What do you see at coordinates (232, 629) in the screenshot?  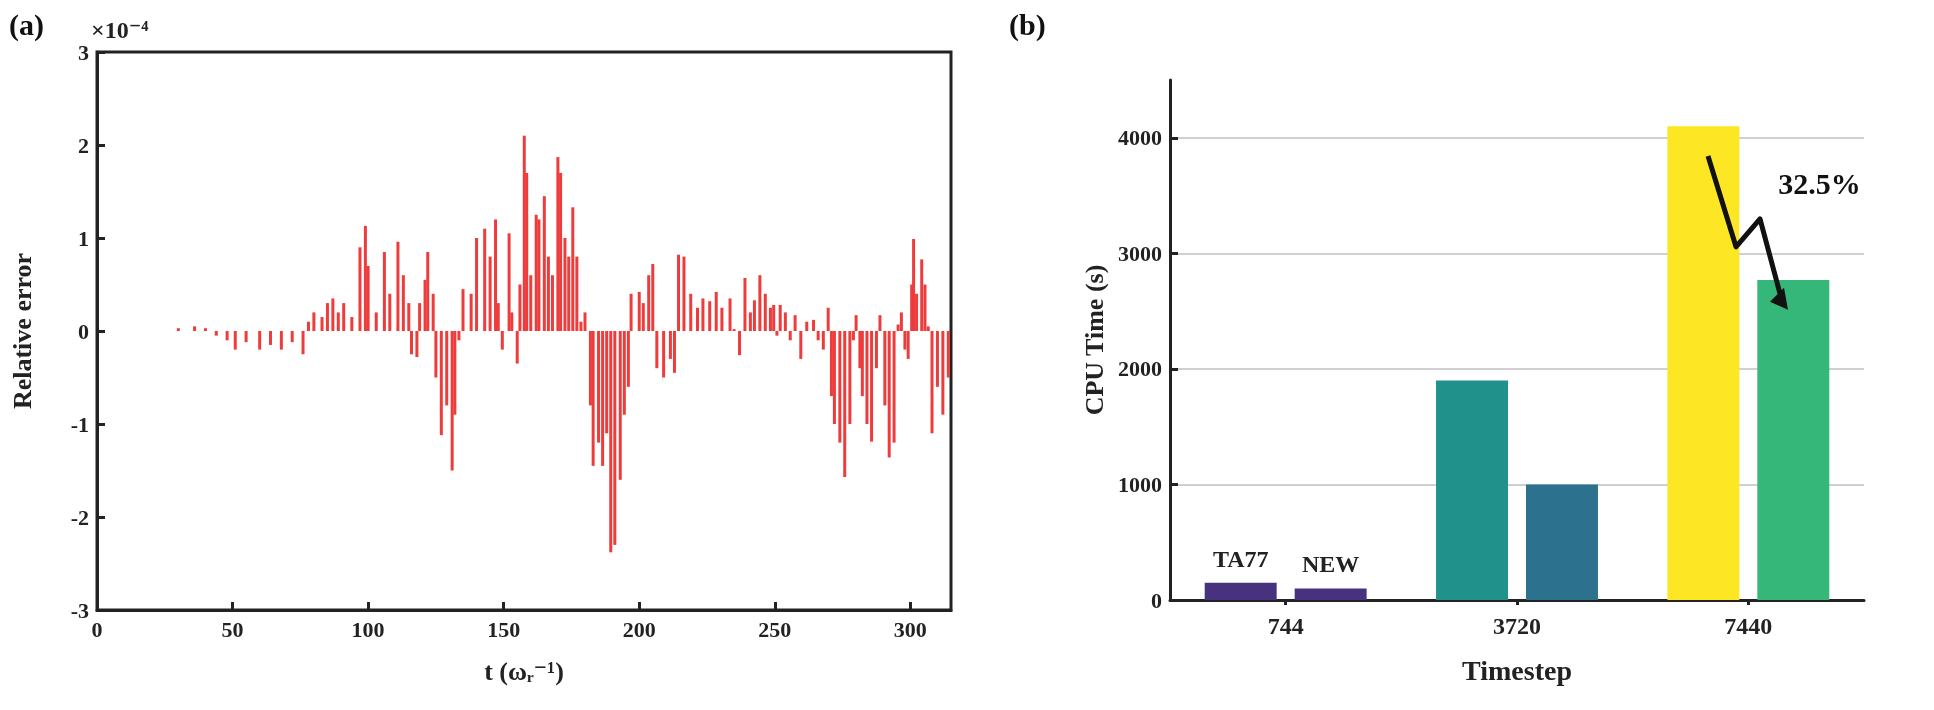 I see `x-tick-label: 50` at bounding box center [232, 629].